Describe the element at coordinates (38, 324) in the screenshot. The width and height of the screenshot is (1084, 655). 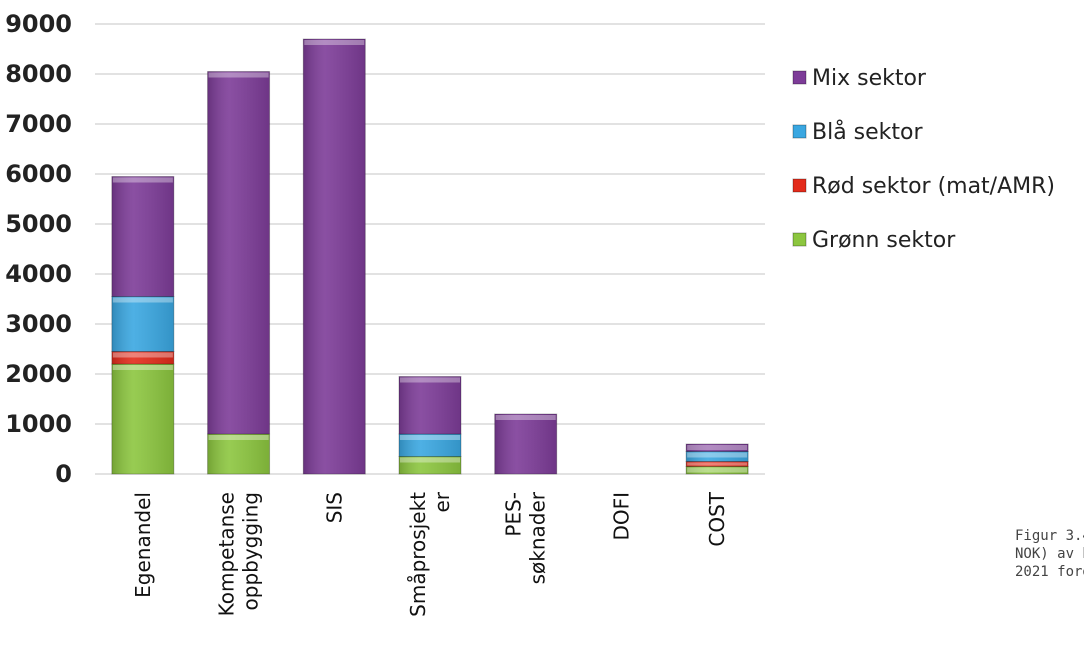
I see `y-tick-label: 3000` at that location.